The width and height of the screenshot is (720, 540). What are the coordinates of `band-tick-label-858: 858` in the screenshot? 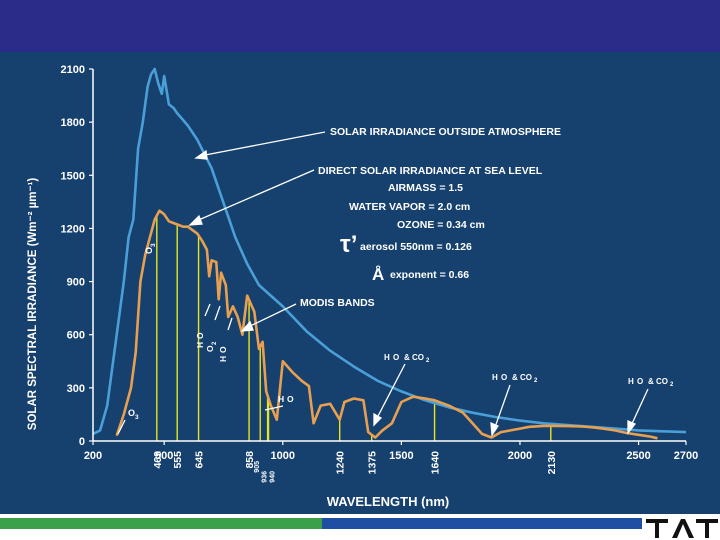 It's located at (250, 460).